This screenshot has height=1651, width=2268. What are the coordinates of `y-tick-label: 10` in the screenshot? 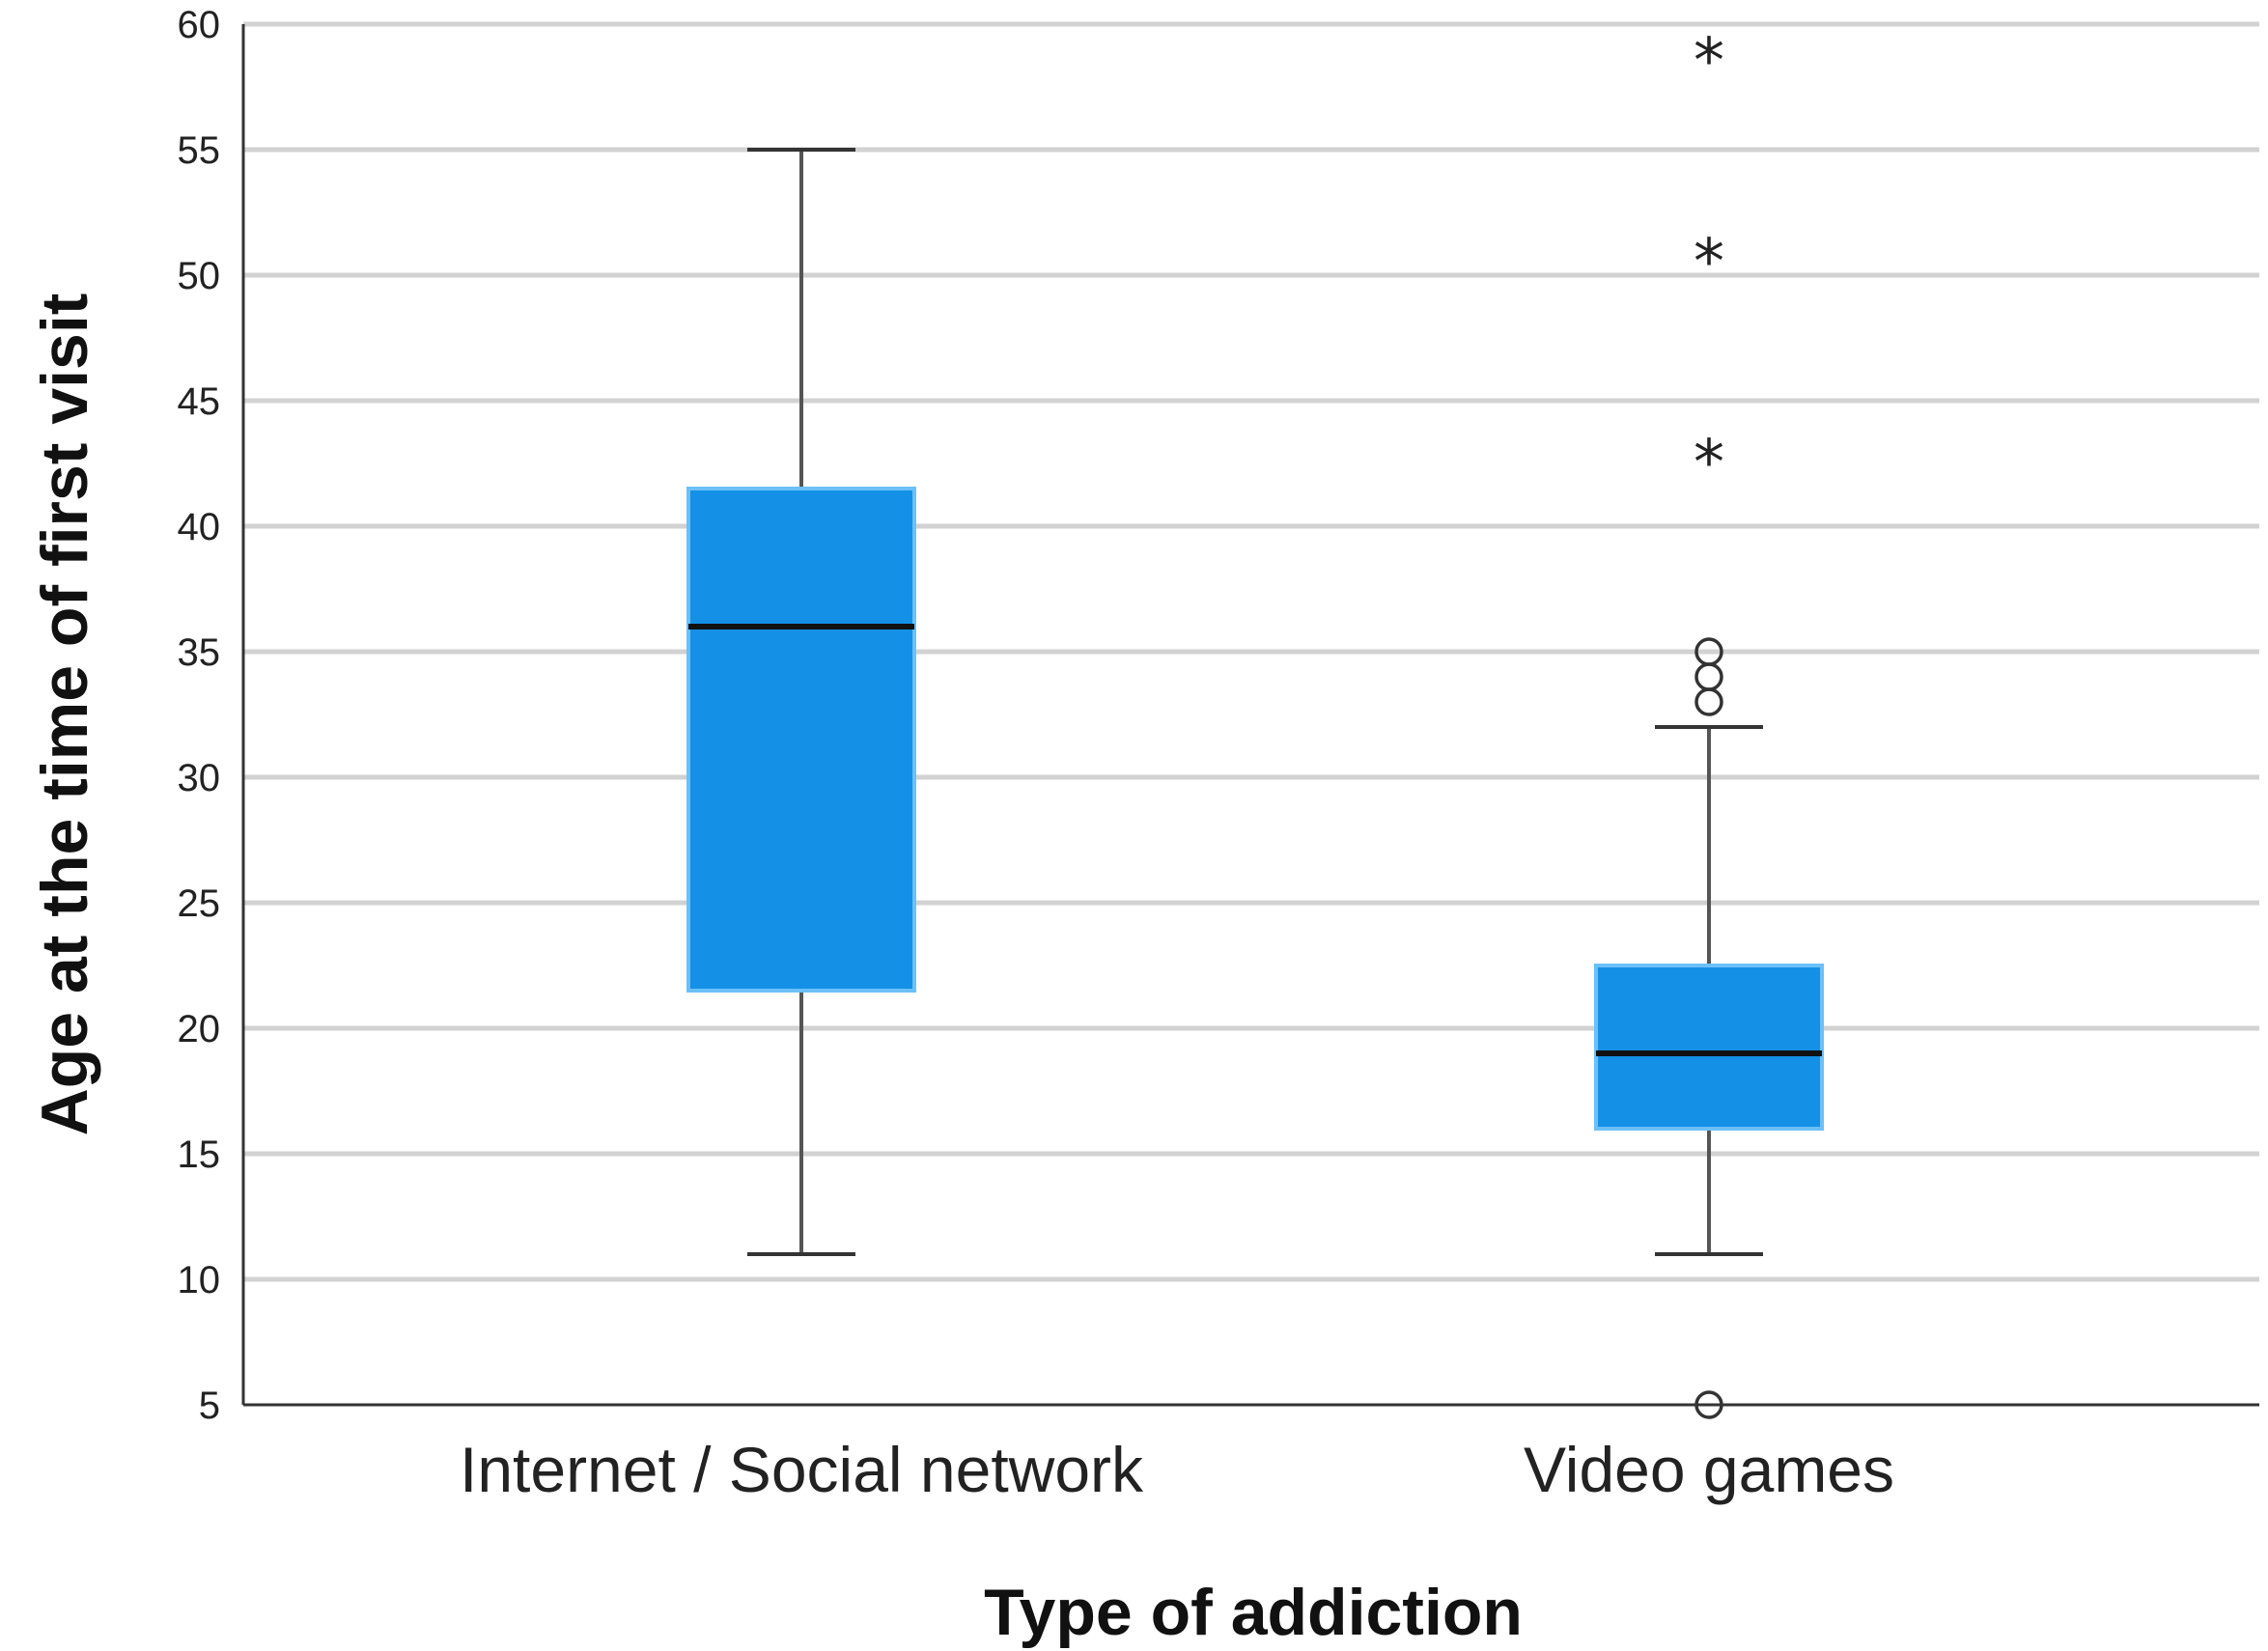 It's located at (200, 1280).